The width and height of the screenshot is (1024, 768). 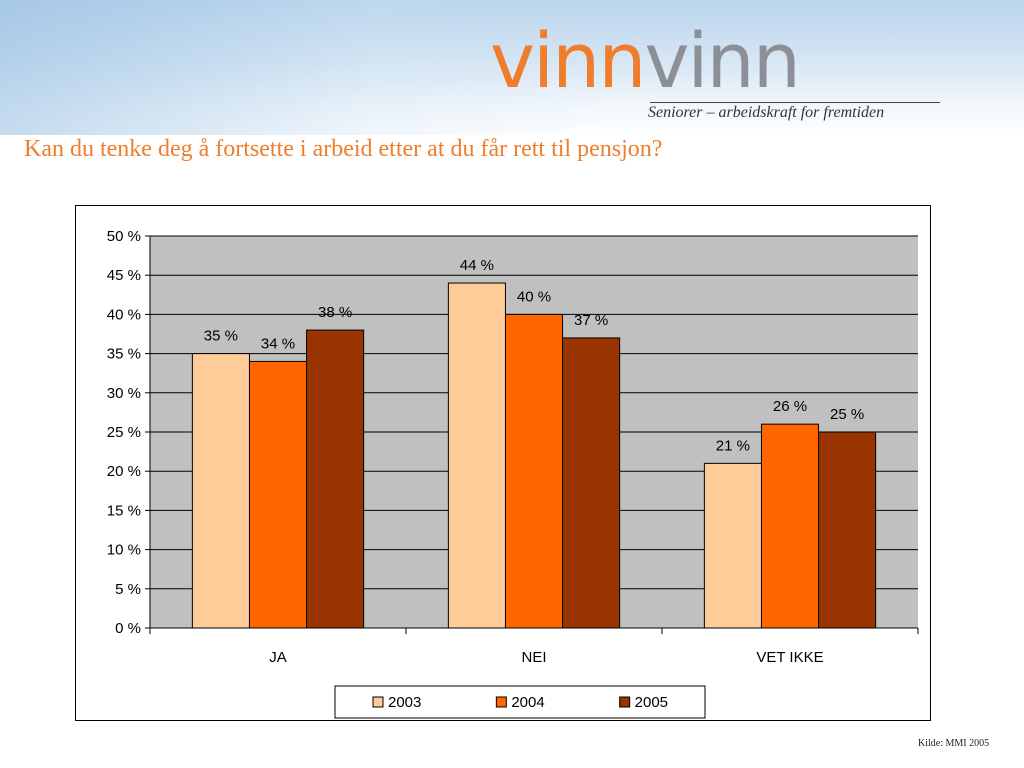 I want to click on data-label: 38 %, so click(x=335, y=312).